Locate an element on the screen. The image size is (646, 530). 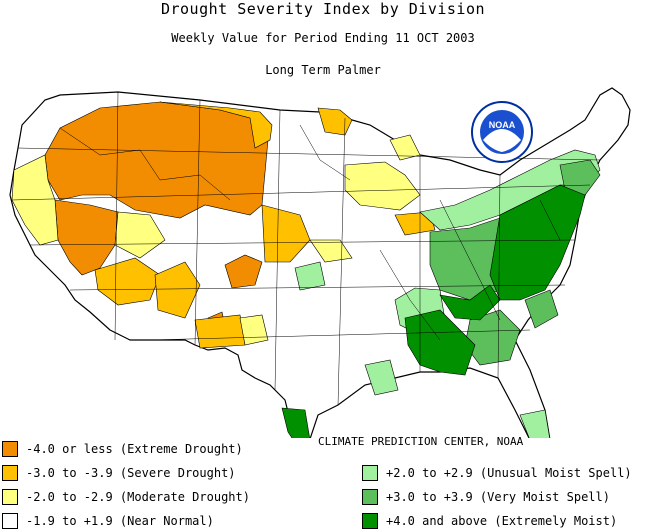
legend-label: -1.9 to +1.9 (Near Normal) is located at coordinates (120, 521).